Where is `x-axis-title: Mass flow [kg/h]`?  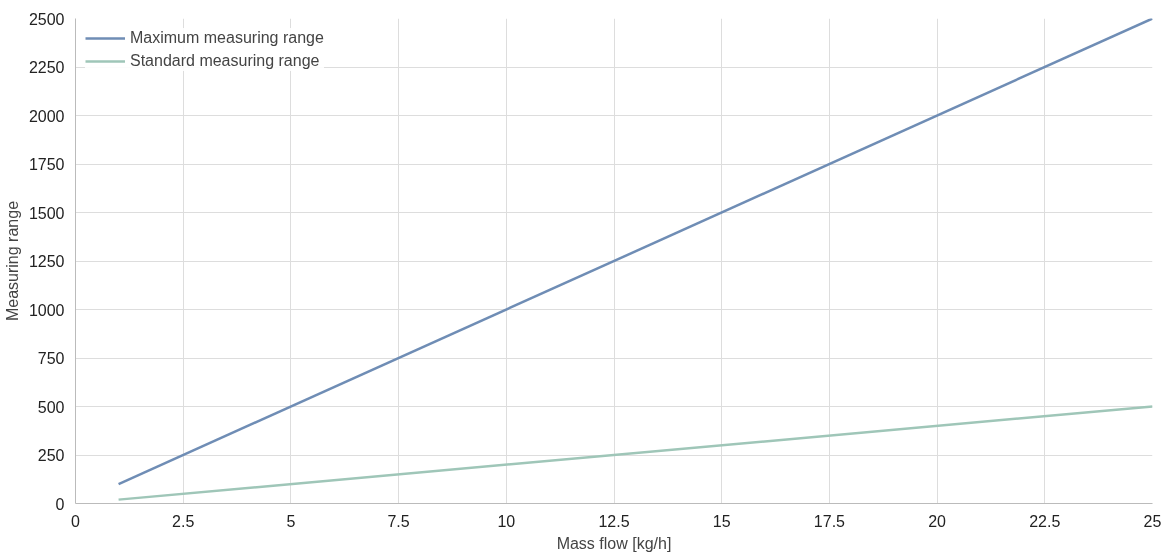
x-axis-title: Mass flow [kg/h] is located at coordinates (614, 543).